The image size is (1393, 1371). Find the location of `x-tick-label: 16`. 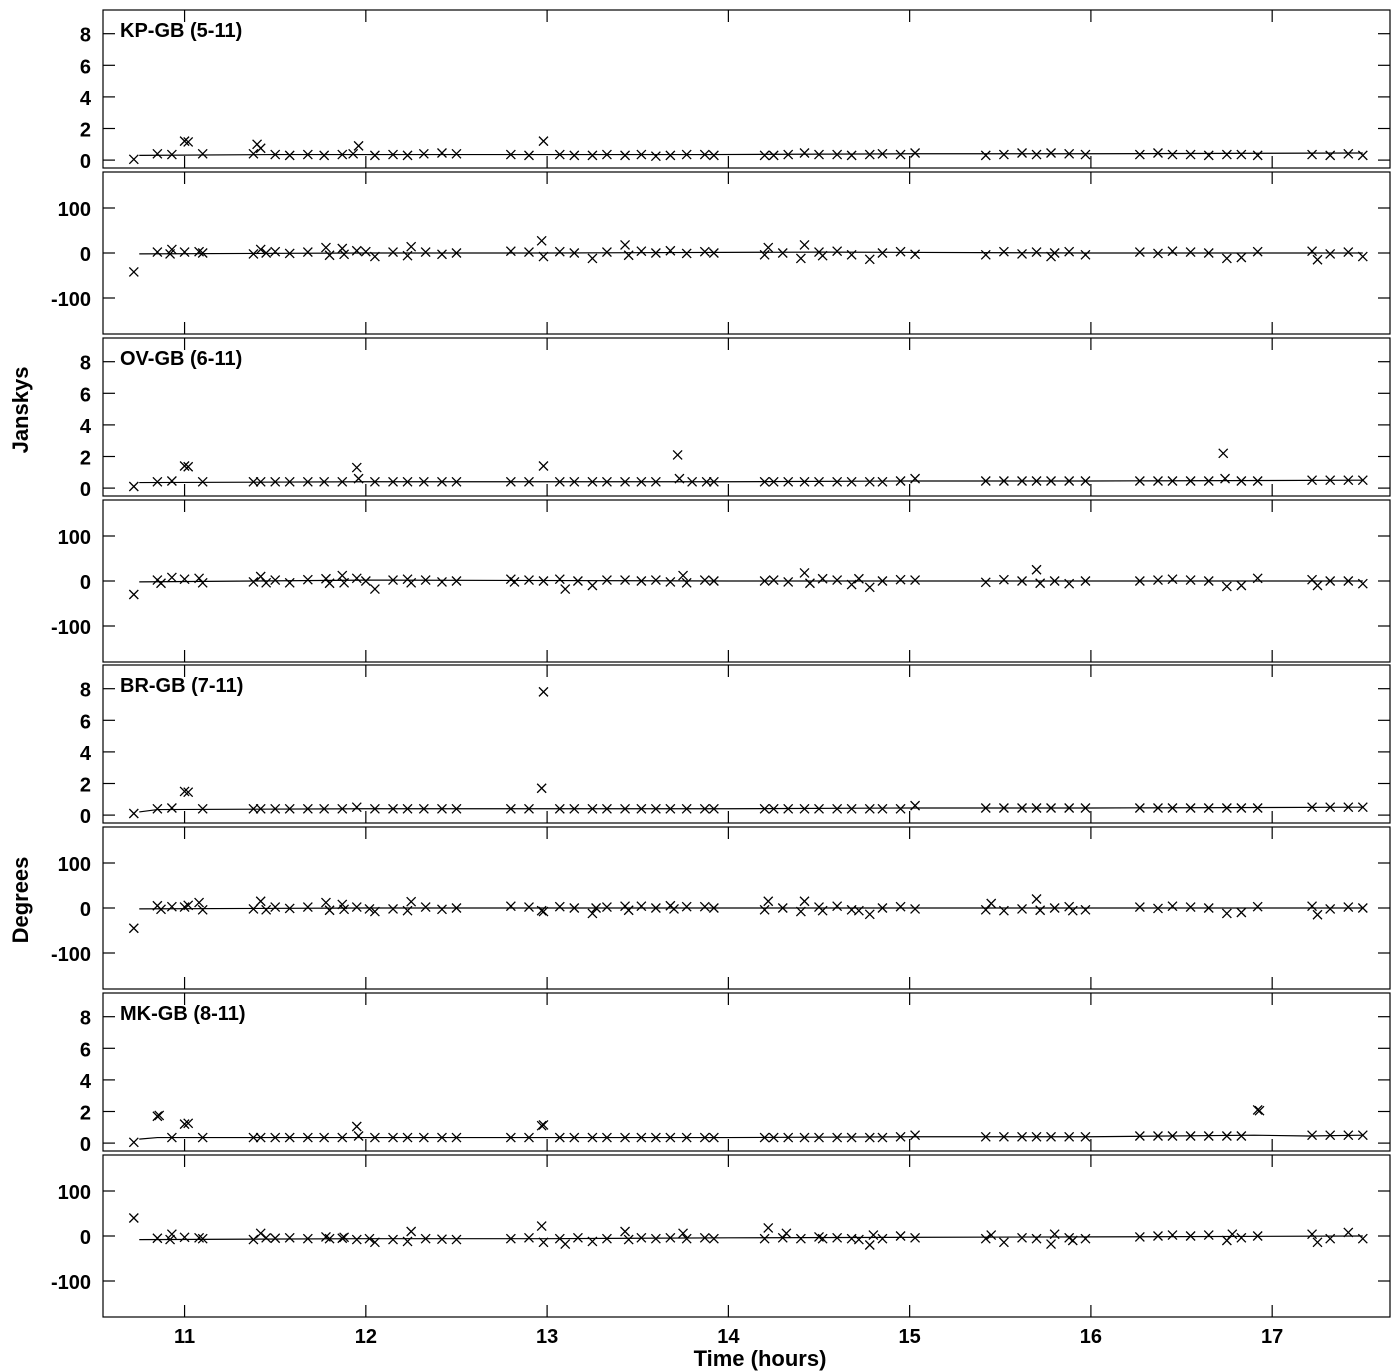

x-tick-label: 16 is located at coordinates (1091, 1337).